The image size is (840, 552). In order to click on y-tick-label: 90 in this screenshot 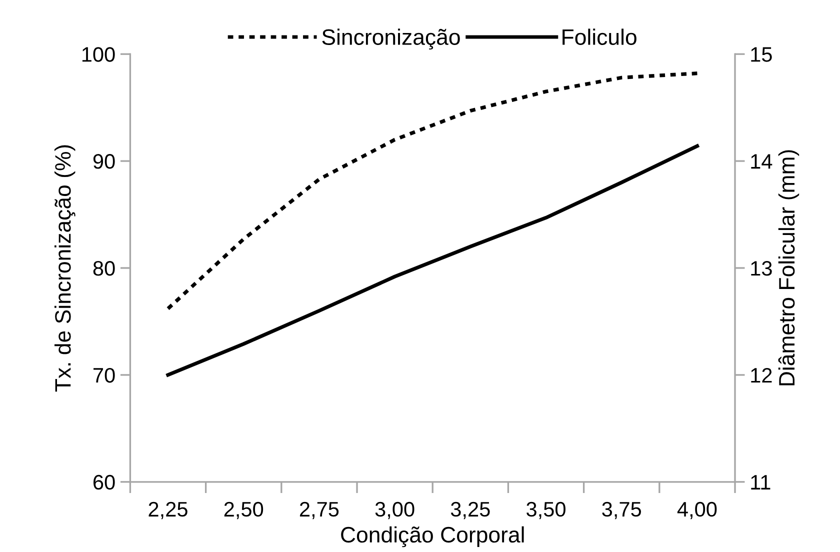, I will do `click(104, 161)`.